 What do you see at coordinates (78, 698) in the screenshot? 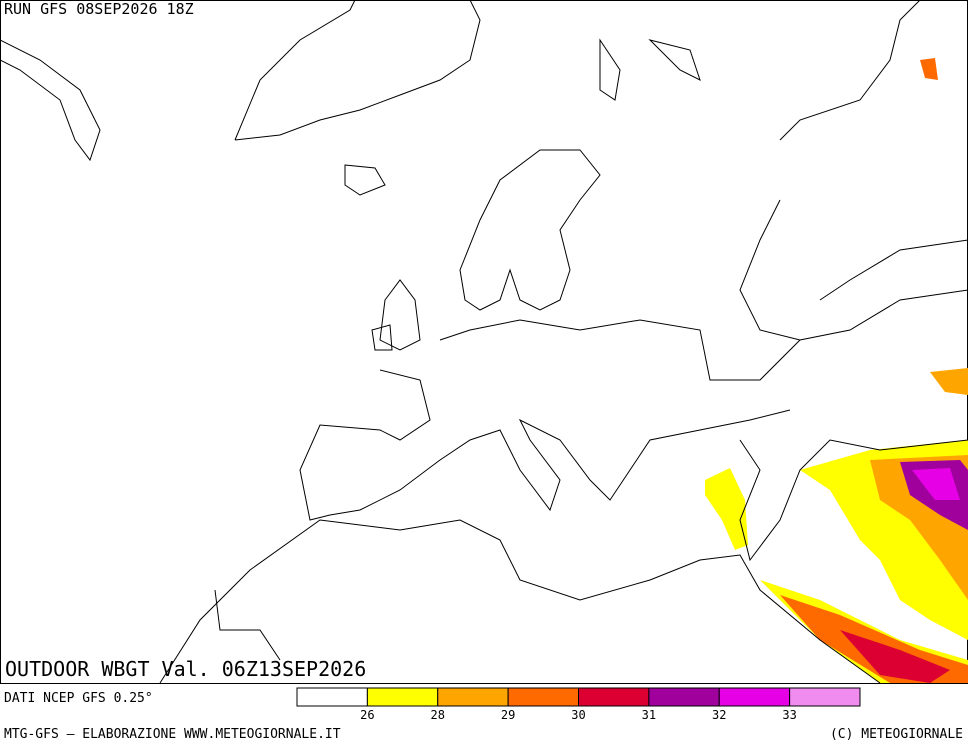
I see `source-label: DATI NCEP GFS 0.25°` at bounding box center [78, 698].